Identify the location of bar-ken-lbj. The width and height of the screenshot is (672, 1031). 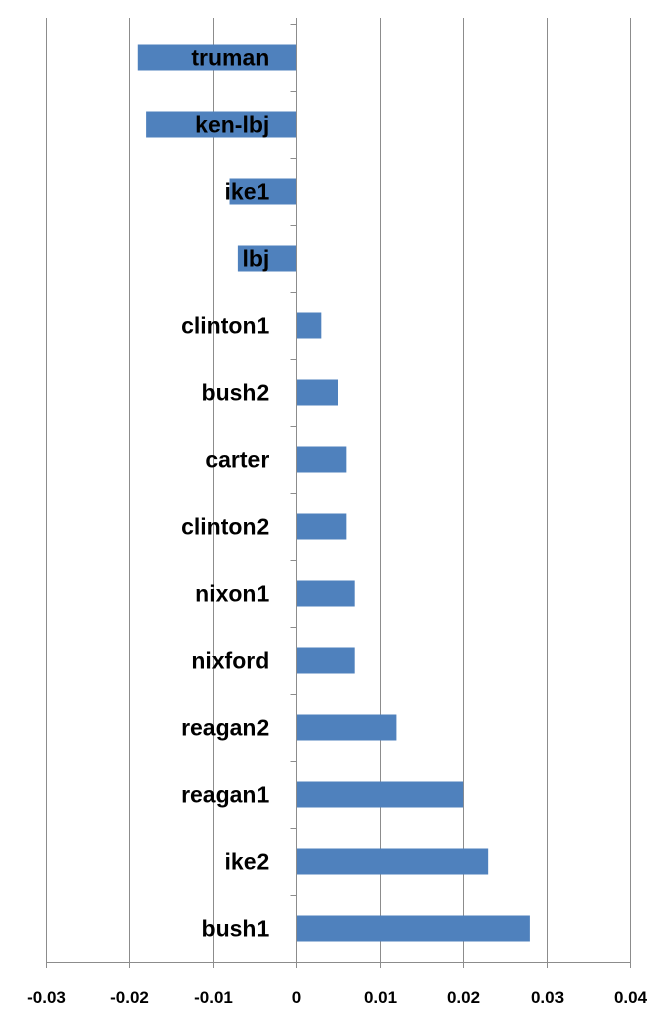
(221, 124).